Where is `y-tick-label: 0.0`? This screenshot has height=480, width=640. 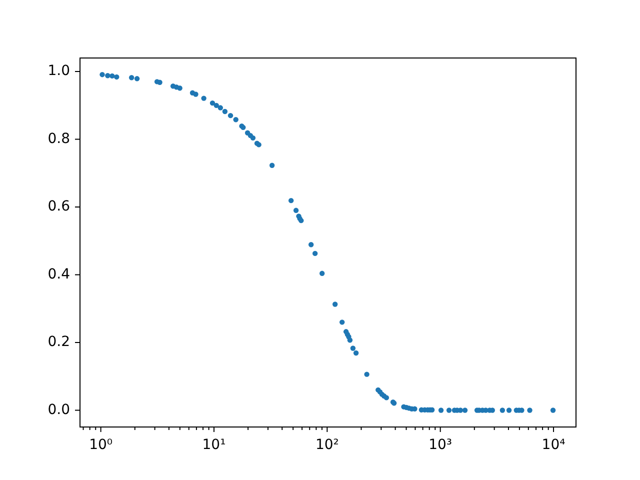 y-tick-label: 0.0 is located at coordinates (59, 410).